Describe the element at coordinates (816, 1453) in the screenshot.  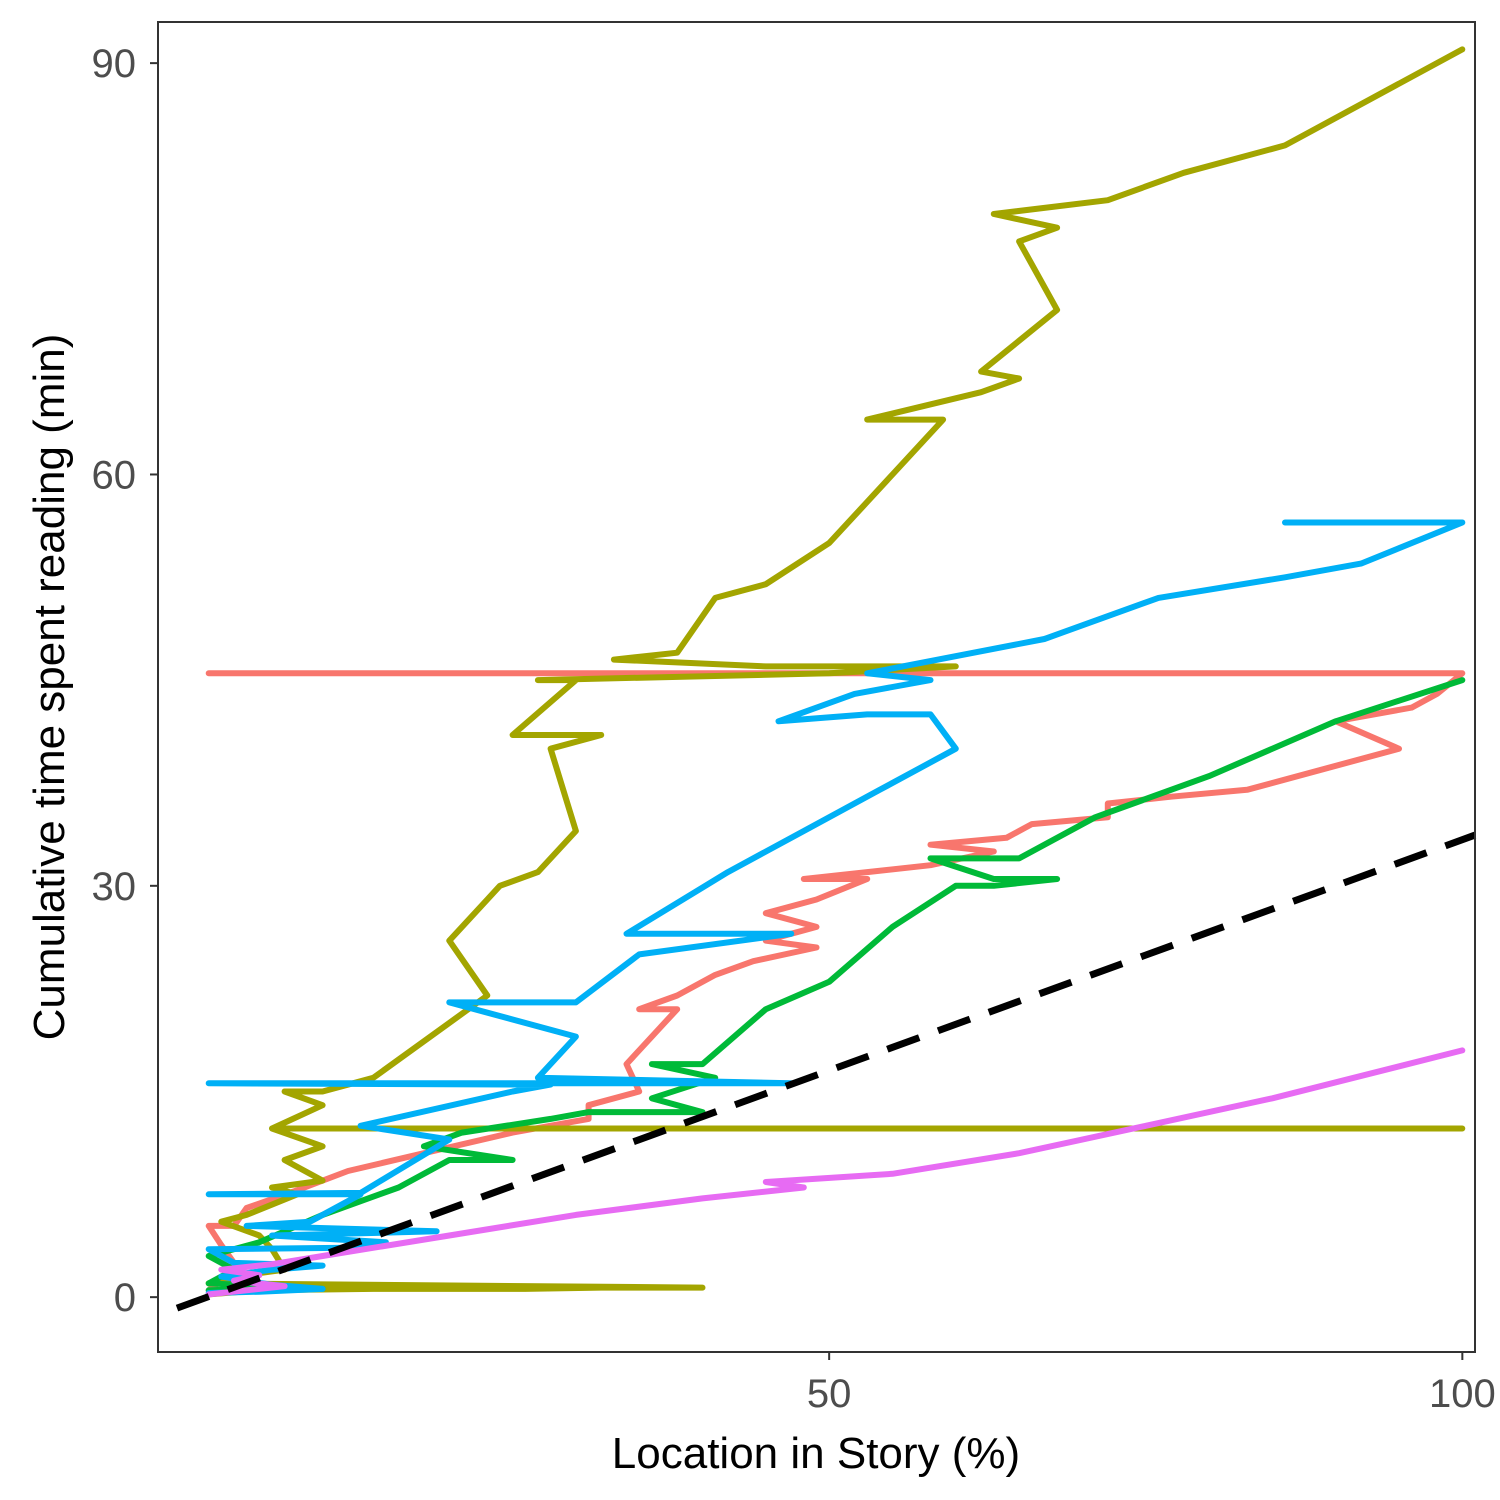
I see `x-axis-title: Location in Story (%)` at that location.